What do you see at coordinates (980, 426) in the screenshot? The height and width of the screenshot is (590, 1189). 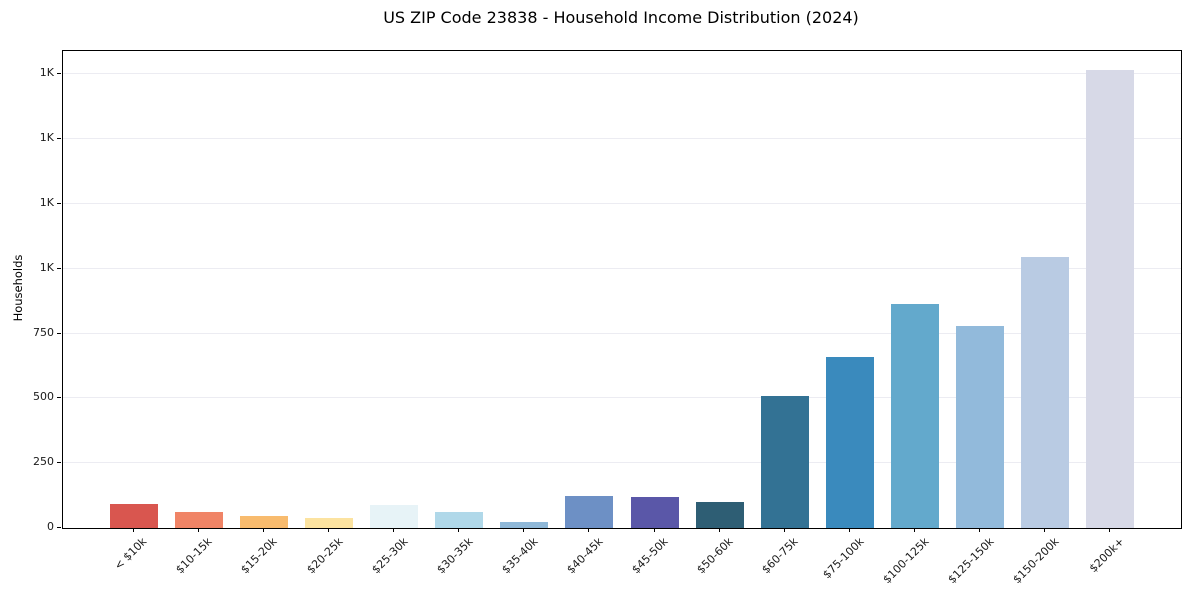 I see `bar-125-150k` at bounding box center [980, 426].